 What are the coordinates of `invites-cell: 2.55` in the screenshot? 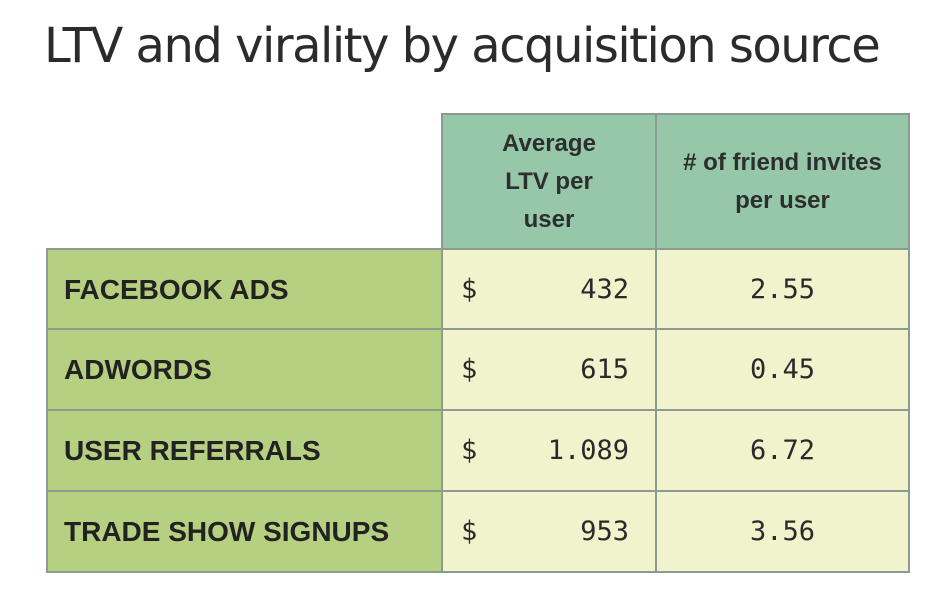 It's located at (782, 289).